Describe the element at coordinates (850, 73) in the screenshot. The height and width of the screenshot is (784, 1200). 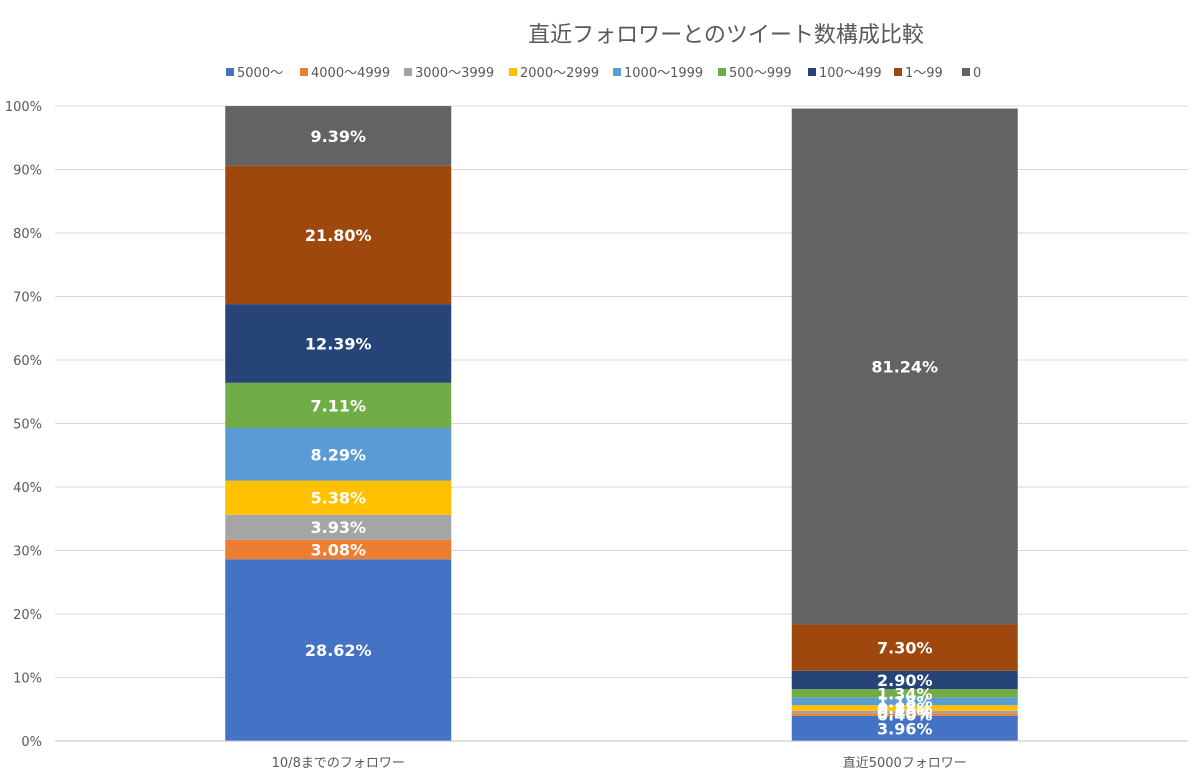
I see `legend-label-6: 100〜499` at that location.